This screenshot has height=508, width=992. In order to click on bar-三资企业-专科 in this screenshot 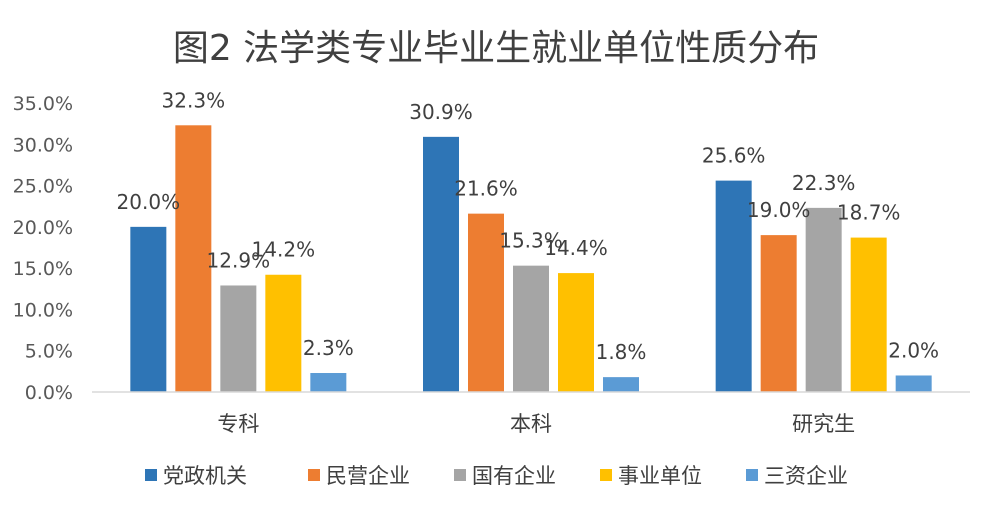, I will do `click(328, 382)`.